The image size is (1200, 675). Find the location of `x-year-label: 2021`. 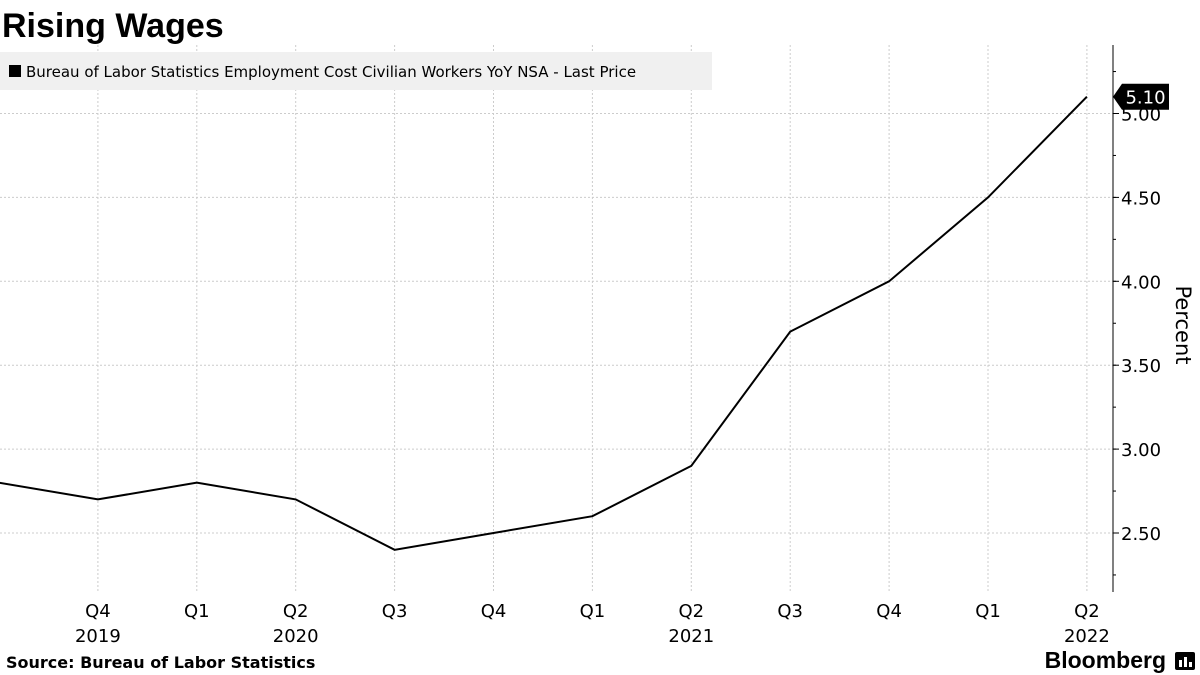

x-year-label: 2021 is located at coordinates (691, 636).